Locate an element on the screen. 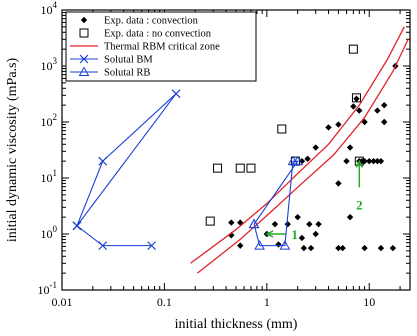  annotation-label: 1 is located at coordinates (294, 234).